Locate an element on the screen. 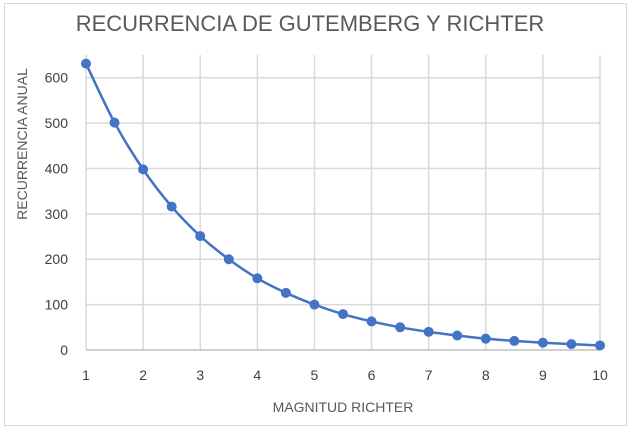 The height and width of the screenshot is (431, 632). x-tick-label: 4 is located at coordinates (257, 375).